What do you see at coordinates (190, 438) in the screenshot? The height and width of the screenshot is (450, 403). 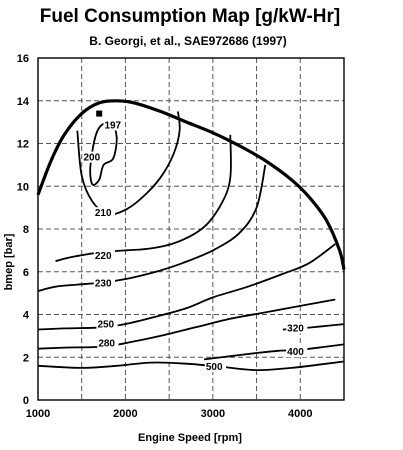 I see `x-axis-label: Engine Speed [rpm]` at bounding box center [190, 438].